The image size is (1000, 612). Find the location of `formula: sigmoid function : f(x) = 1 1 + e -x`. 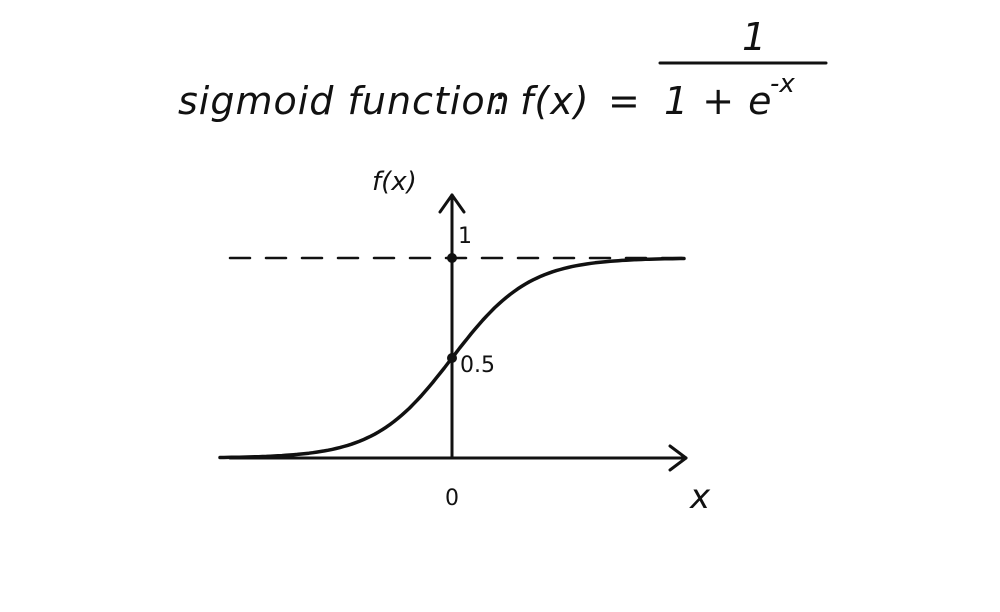

formula: sigmoid function : f(x) = 1 1 + e -x is located at coordinates (503, 69).